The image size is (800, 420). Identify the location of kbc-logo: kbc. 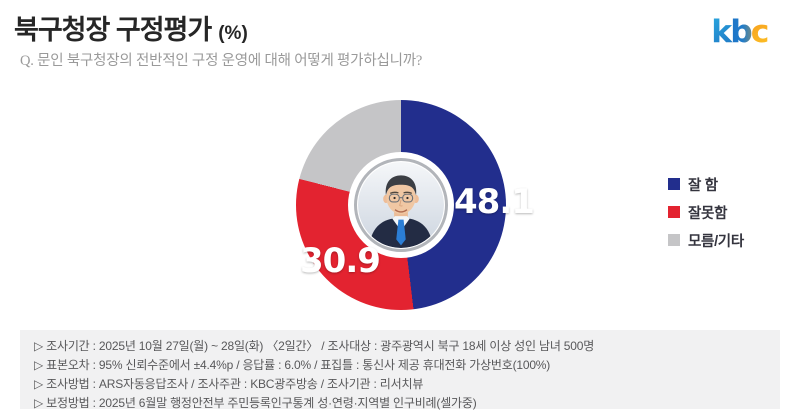
(740, 32).